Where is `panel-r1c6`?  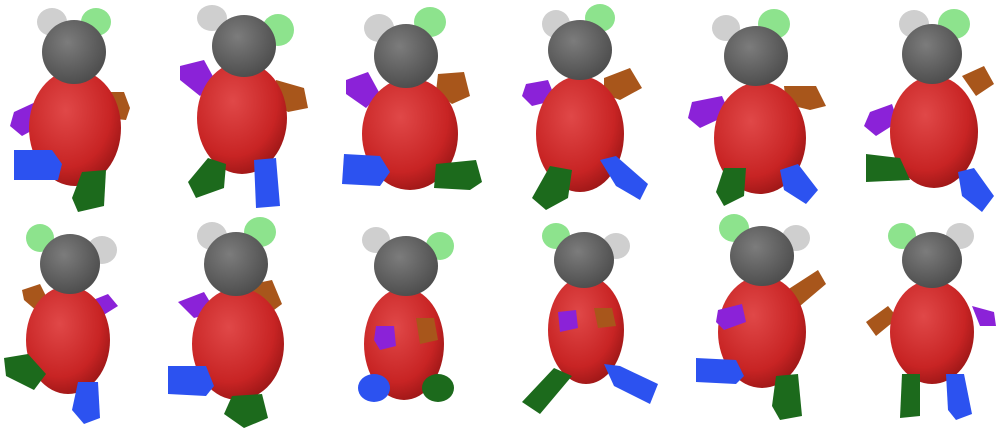 panel-r1c6 is located at coordinates (929, 110).